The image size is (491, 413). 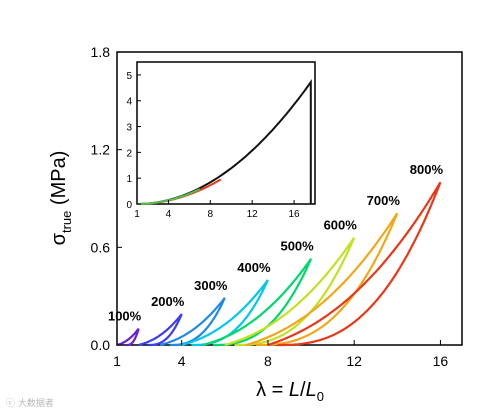 What do you see at coordinates (129, 76) in the screenshot?
I see `inset-y-tick-label: 5` at bounding box center [129, 76].